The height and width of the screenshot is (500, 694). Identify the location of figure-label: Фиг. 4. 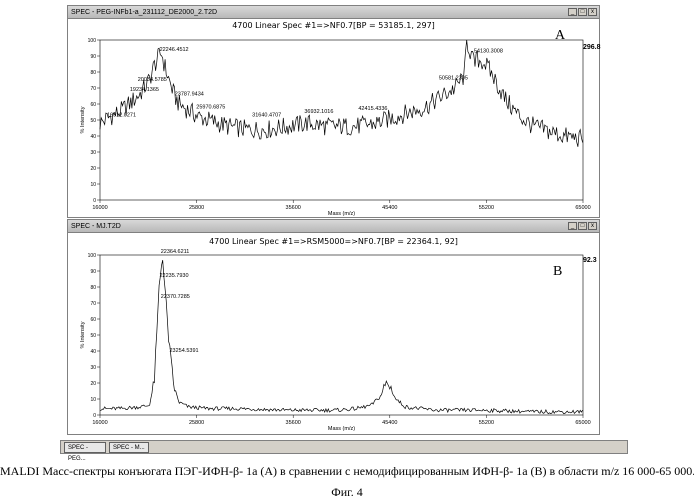
(347, 492).